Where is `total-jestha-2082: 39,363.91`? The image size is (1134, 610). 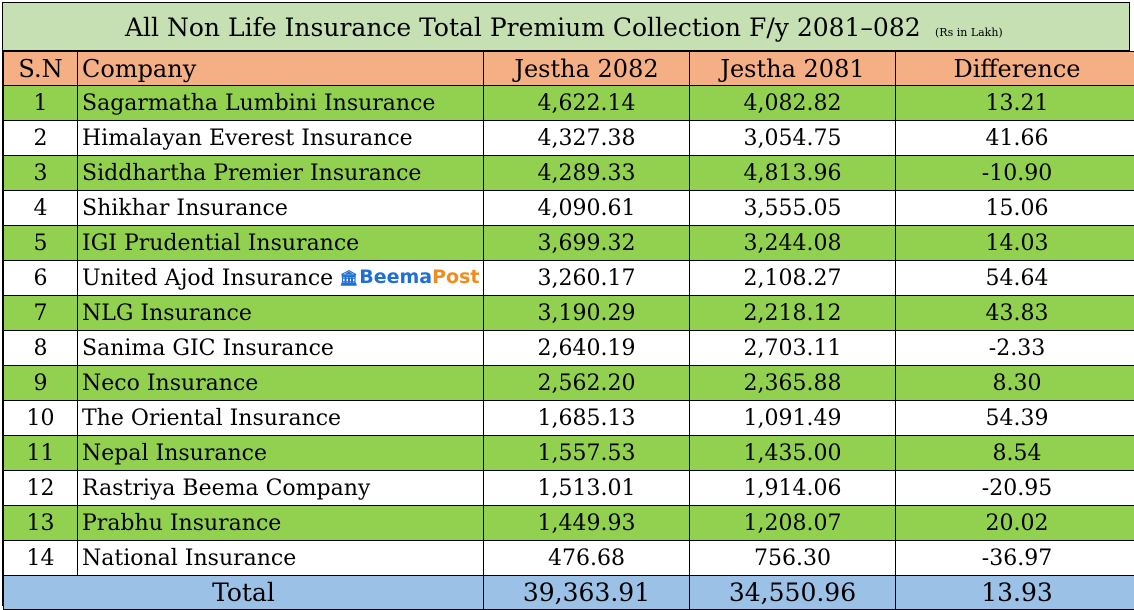 total-jestha-2082: 39,363.91 is located at coordinates (587, 593).